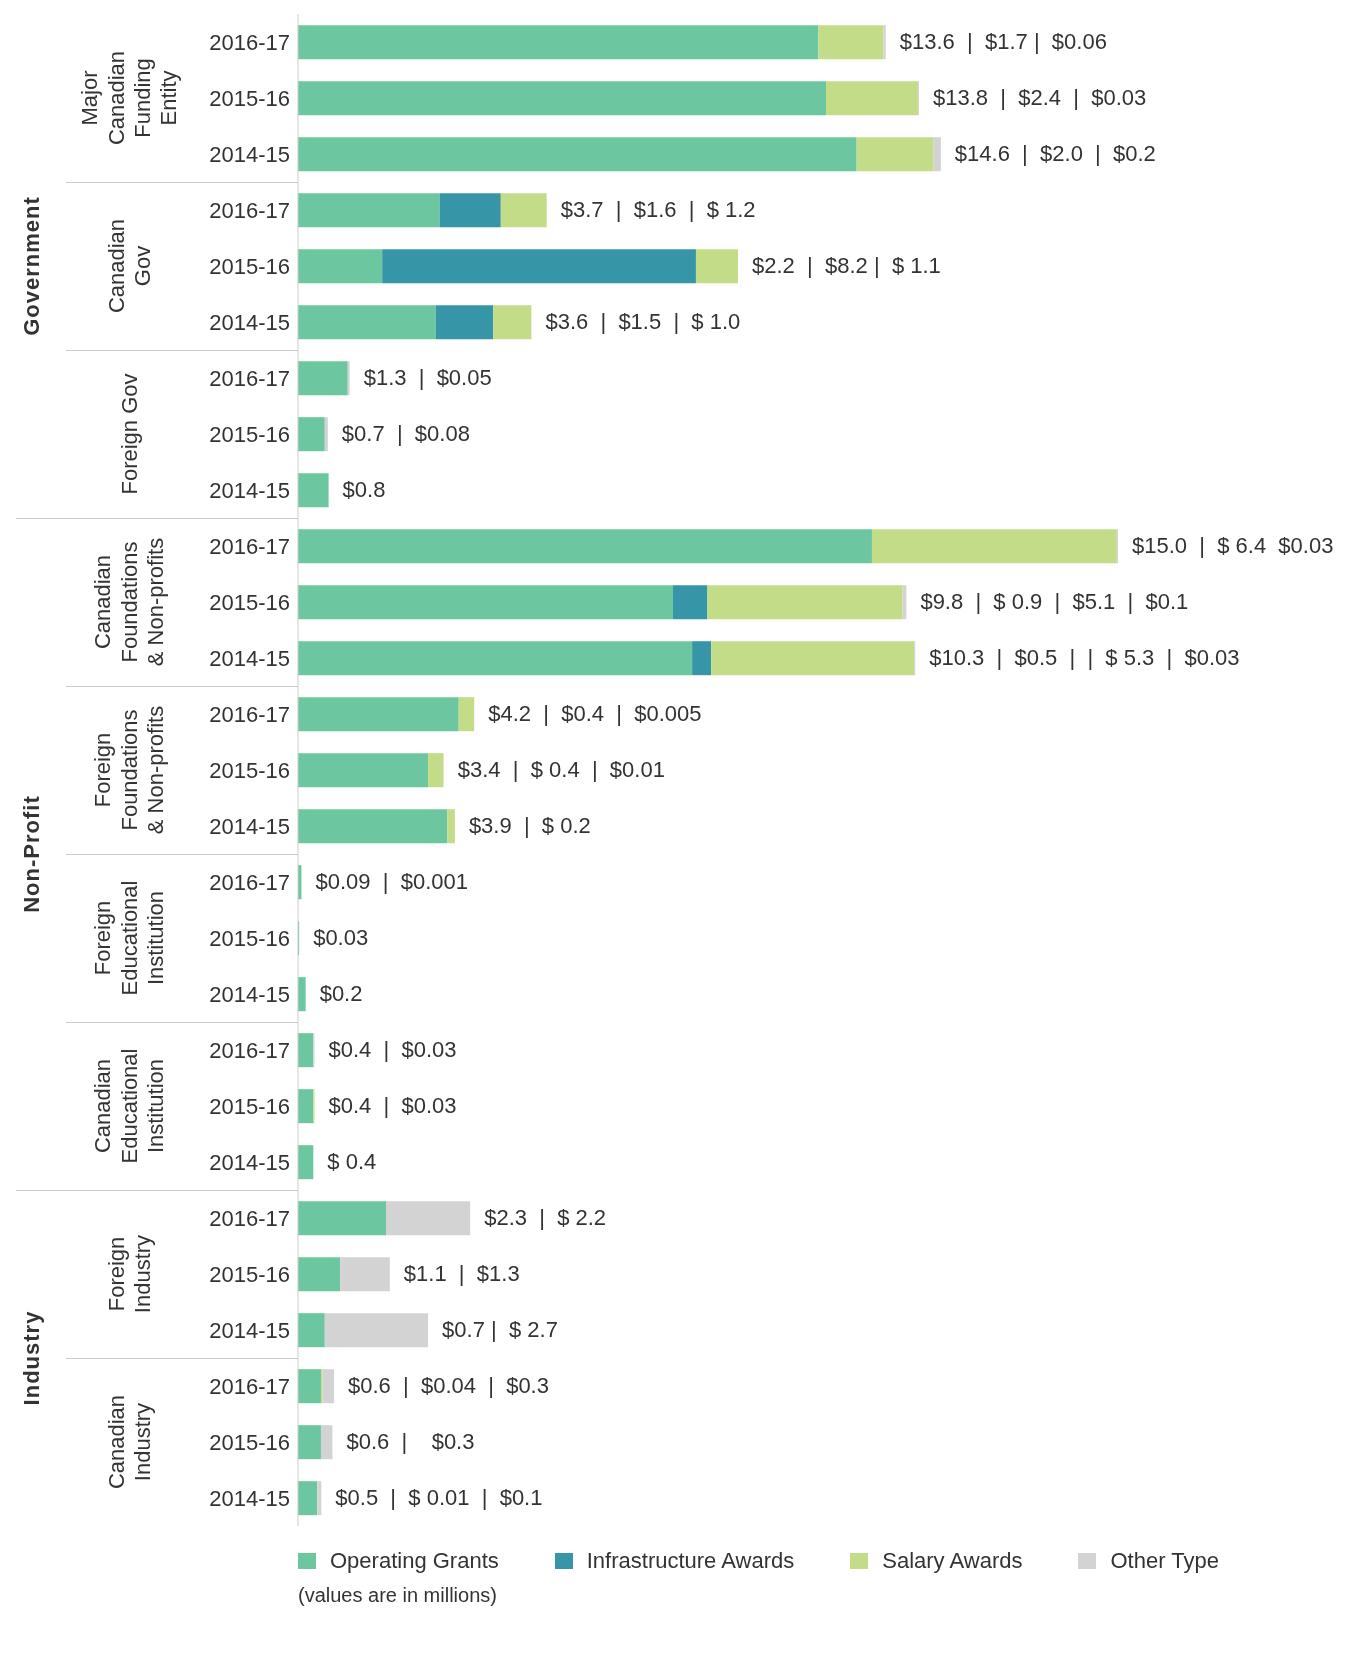 Image resolution: width=1367 pixels, height=1657 pixels. Describe the element at coordinates (952, 1561) in the screenshot. I see `legend-label: Salary Awards` at that location.